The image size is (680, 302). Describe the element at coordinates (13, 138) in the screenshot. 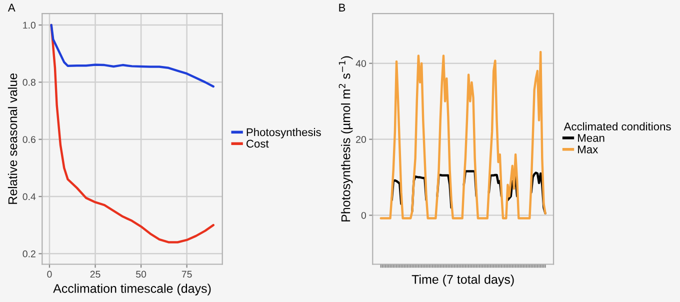

I see `y-axis-title: Relative seasonal value` at that location.